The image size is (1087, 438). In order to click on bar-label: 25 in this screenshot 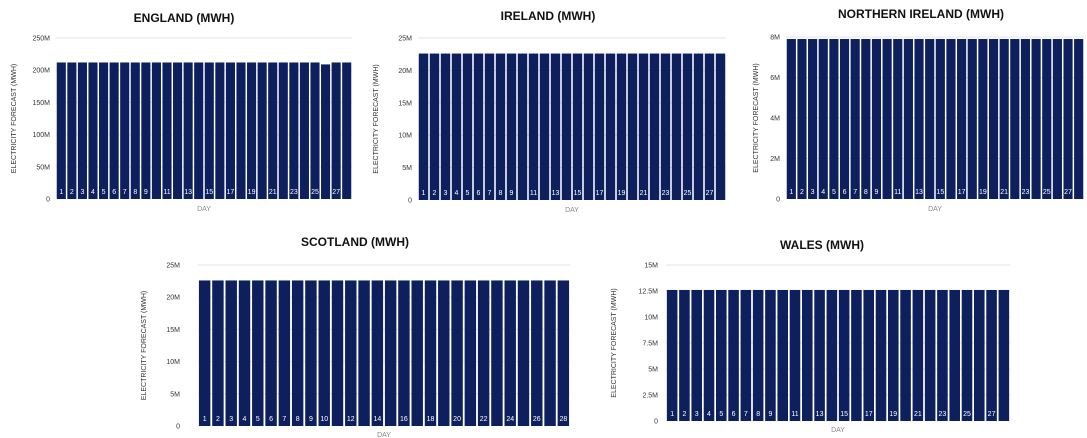, I will do `click(1047, 192)`.